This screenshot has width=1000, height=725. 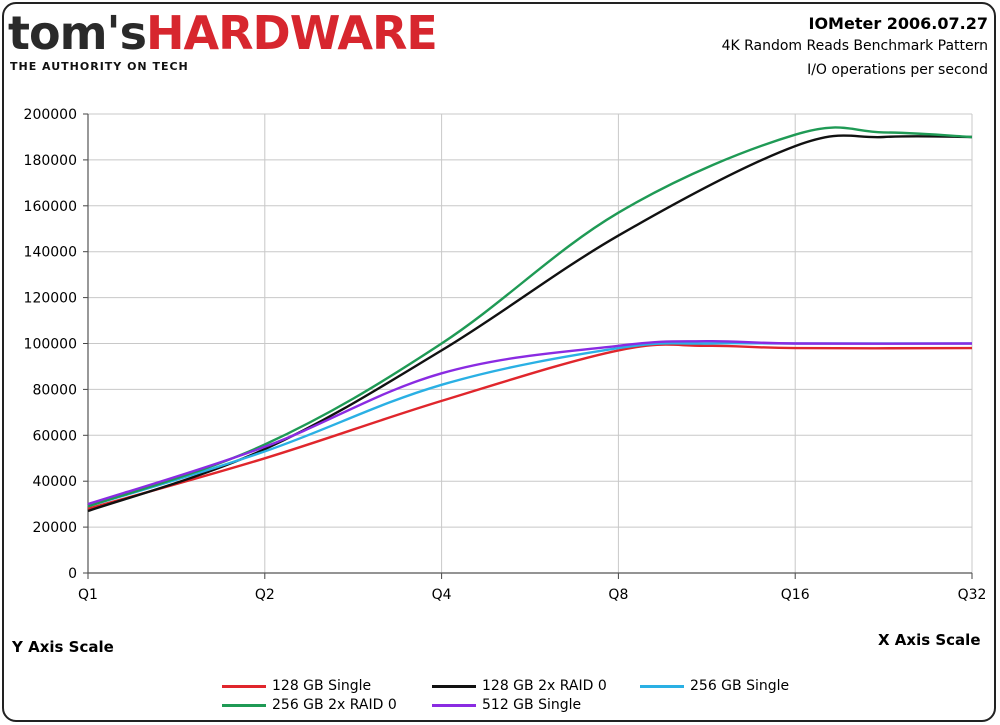 I want to click on y-tick-label: 140000, so click(x=50, y=253).